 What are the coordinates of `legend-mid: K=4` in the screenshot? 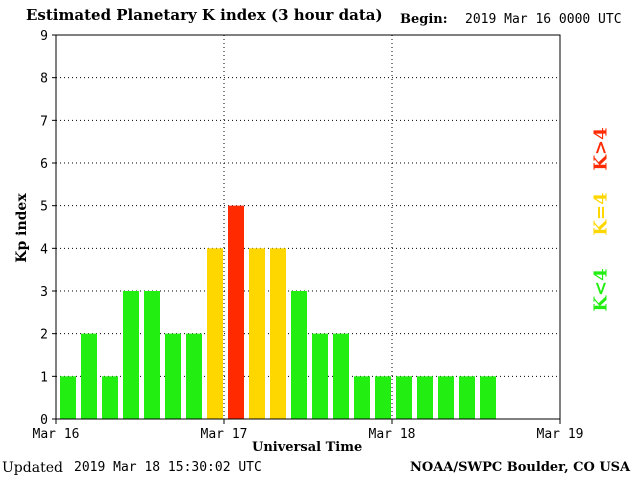 It's located at (601, 214).